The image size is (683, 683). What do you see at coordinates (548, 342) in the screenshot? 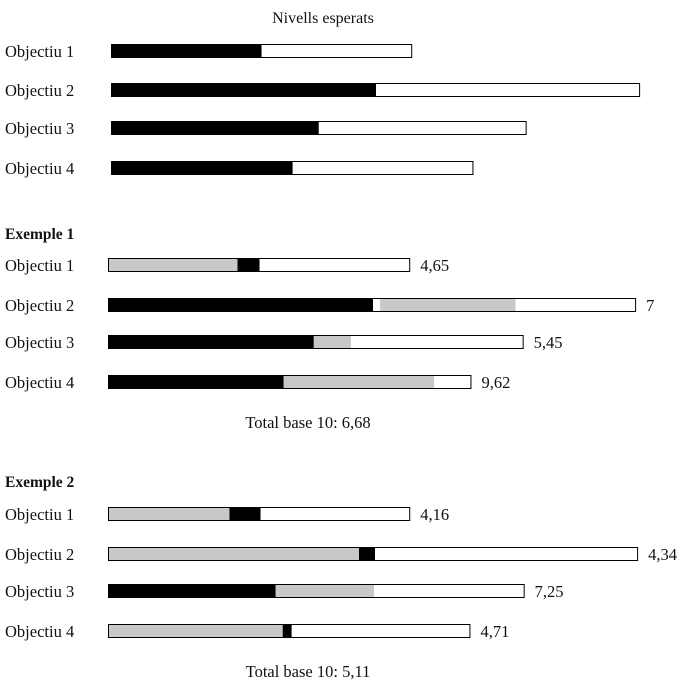
I see `row-value-label: 5,45` at bounding box center [548, 342].